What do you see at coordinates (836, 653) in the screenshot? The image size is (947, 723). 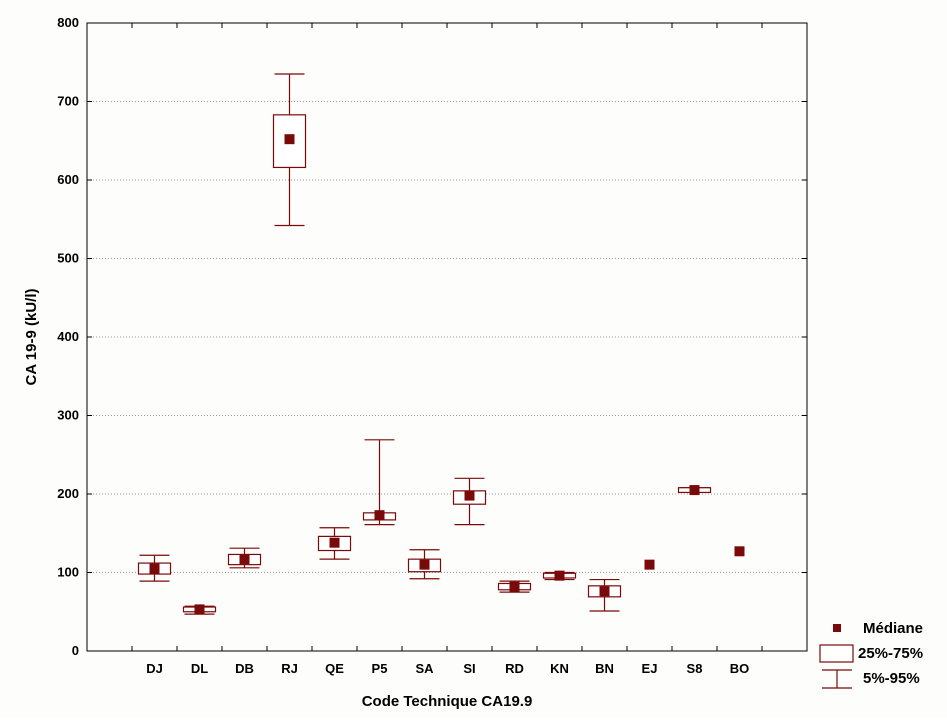 I see `legend-box-icon` at bounding box center [836, 653].